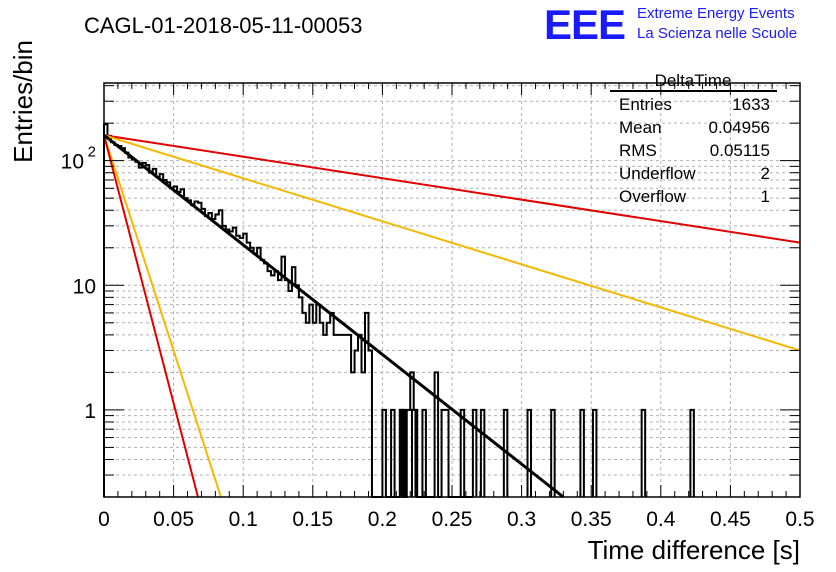 Image resolution: width=836 pixels, height=572 pixels. What do you see at coordinates (717, 33) in the screenshot?
I see `logo-line-2: La Scienza nelle Scuole` at bounding box center [717, 33].